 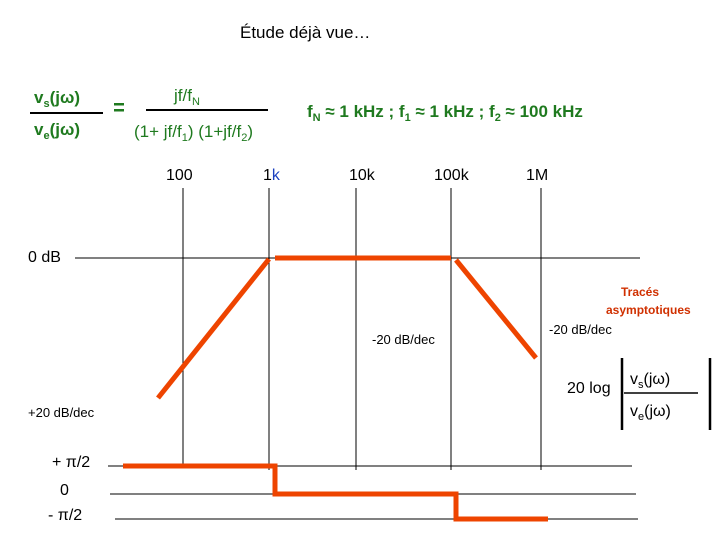 I want to click on rhs-denominator: (1+ jf/f1) (1+jf/f2), so click(x=193, y=133).